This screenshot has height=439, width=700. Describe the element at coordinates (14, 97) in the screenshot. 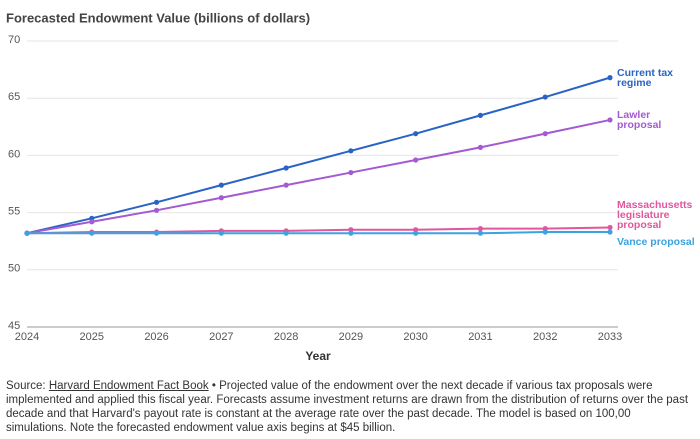

I see `y-tick-label: 65` at that location.